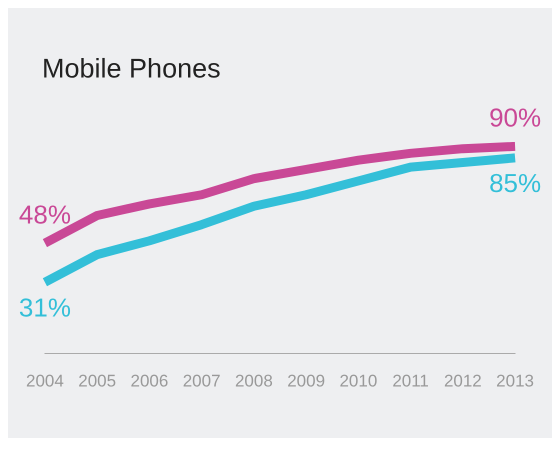  Describe the element at coordinates (515, 380) in the screenshot. I see `x-tick-label: 2013` at that location.